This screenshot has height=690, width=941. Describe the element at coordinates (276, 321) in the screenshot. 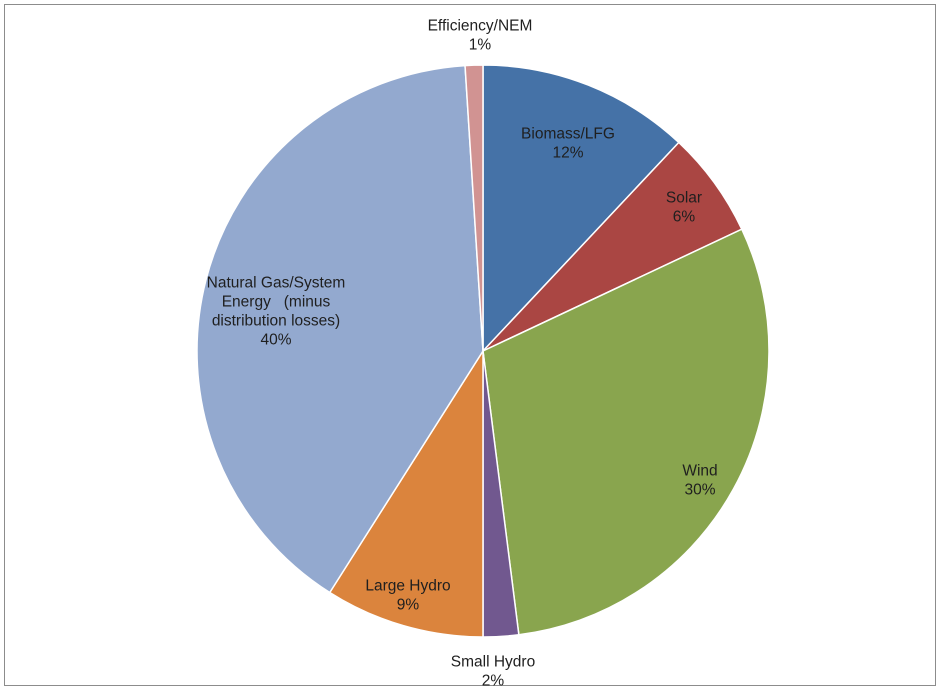

I see `slice-label-line: distribution losses)` at that location.